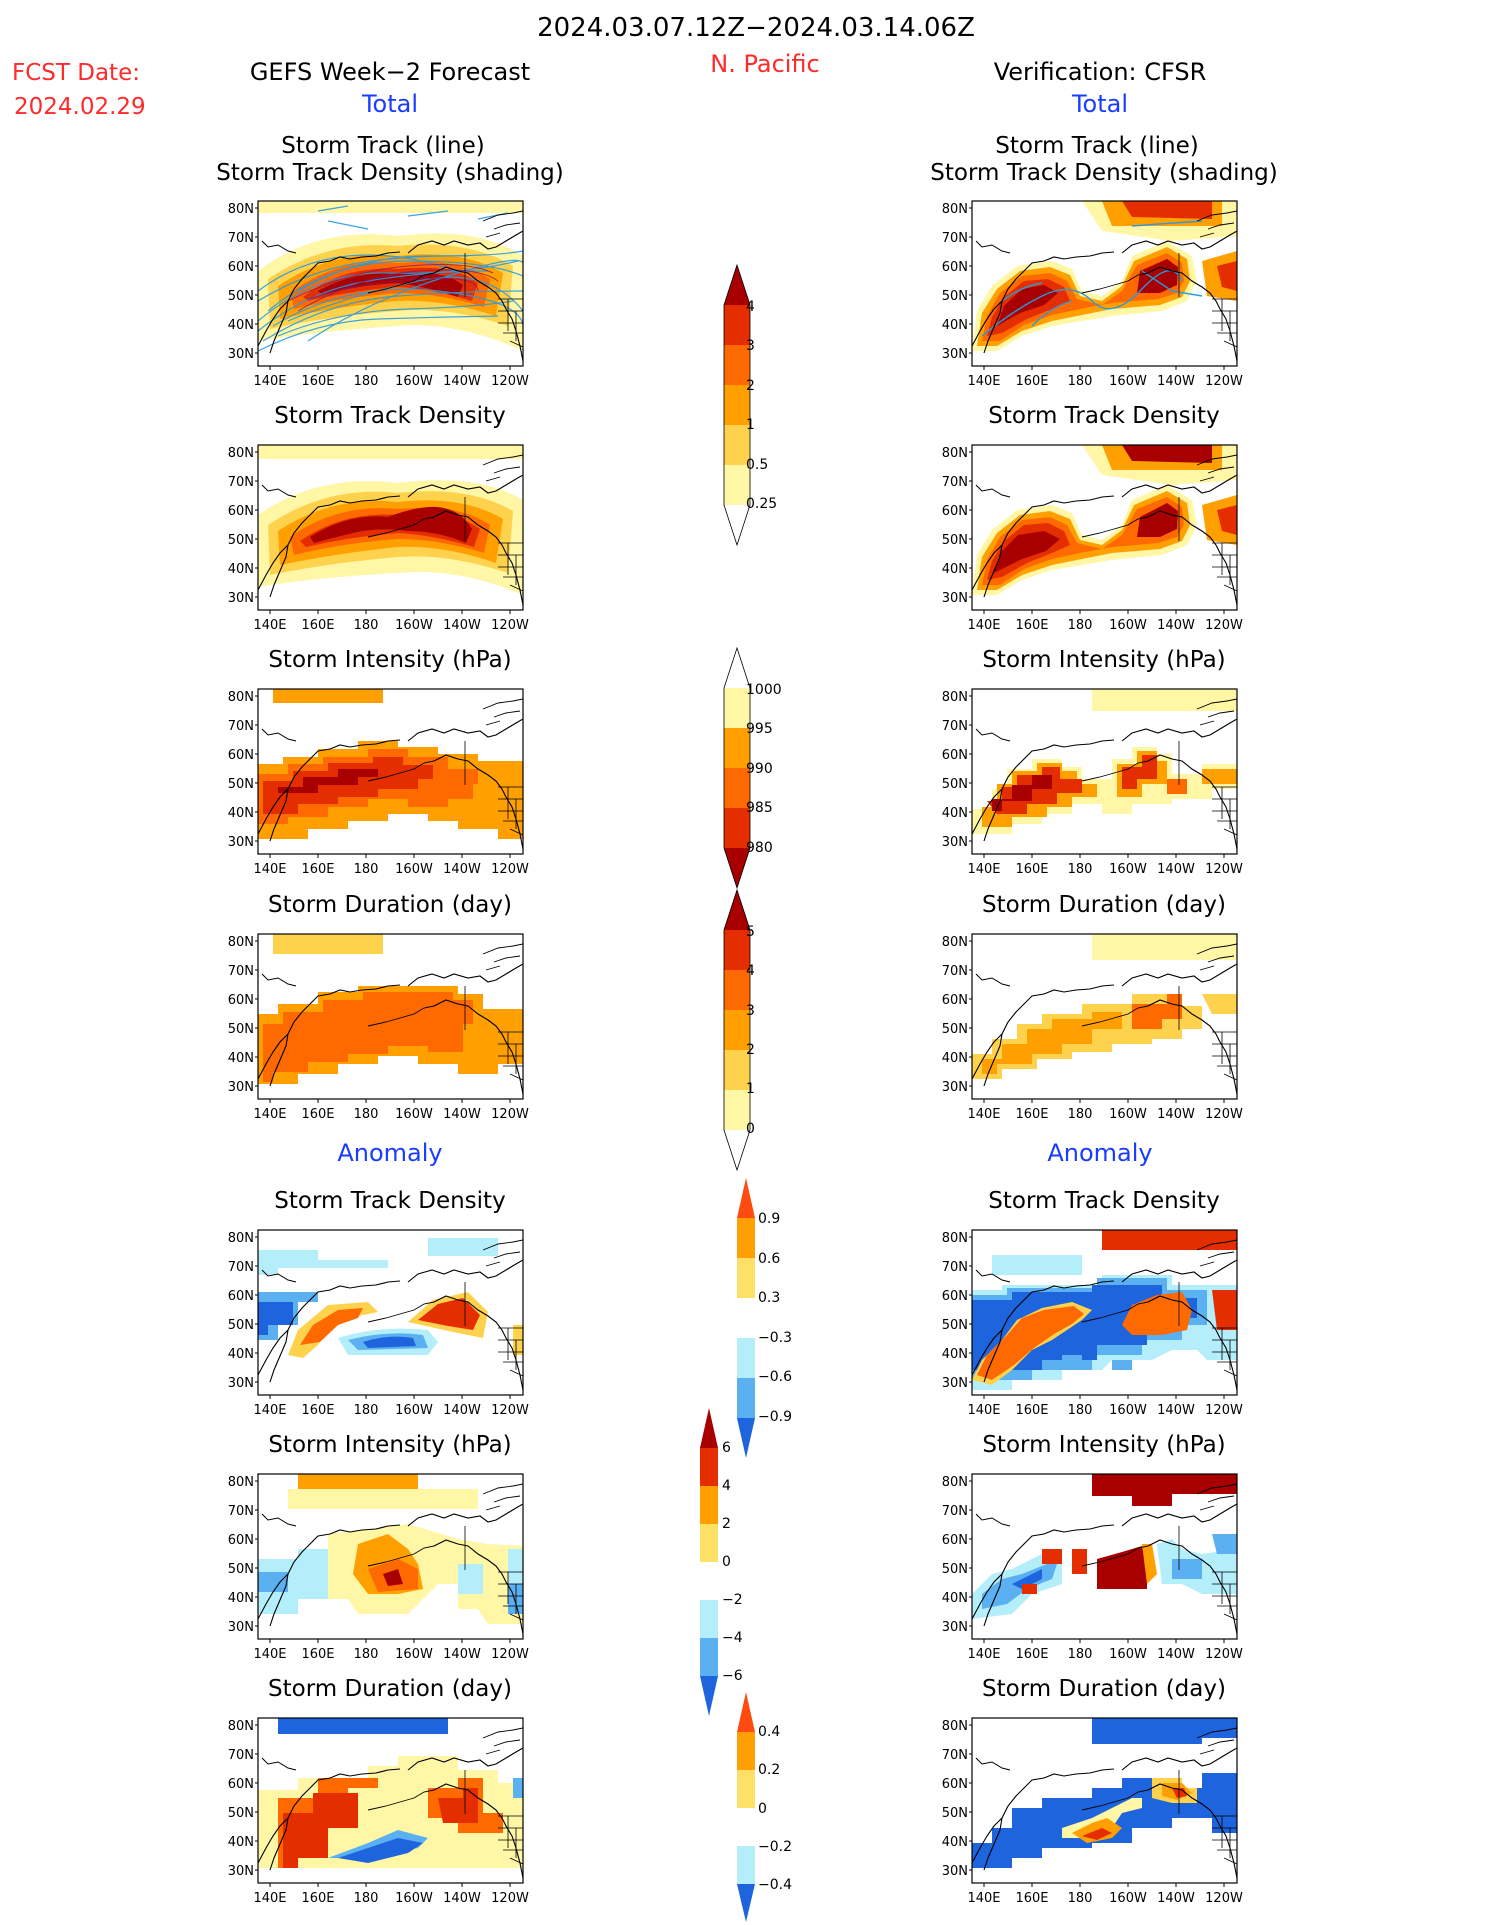 The width and height of the screenshot is (1487, 1925). Describe the element at coordinates (750, 1011) in the screenshot. I see `cb-duration-label: 3` at that location.